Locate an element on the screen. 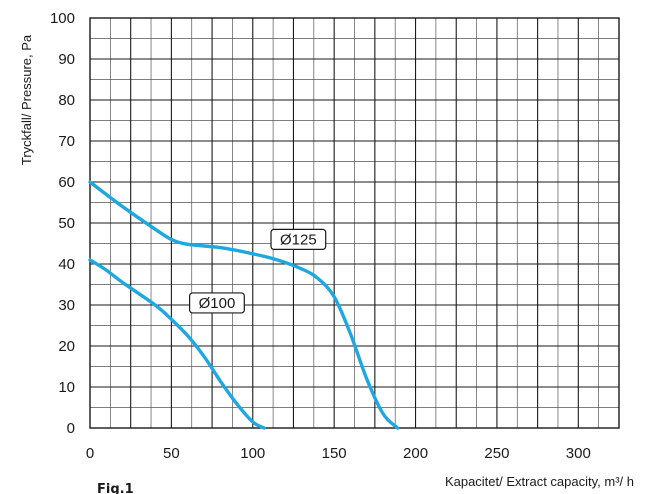 This screenshot has height=494, width=647. curve-labels: Ø125 Ø100 is located at coordinates (258, 271).